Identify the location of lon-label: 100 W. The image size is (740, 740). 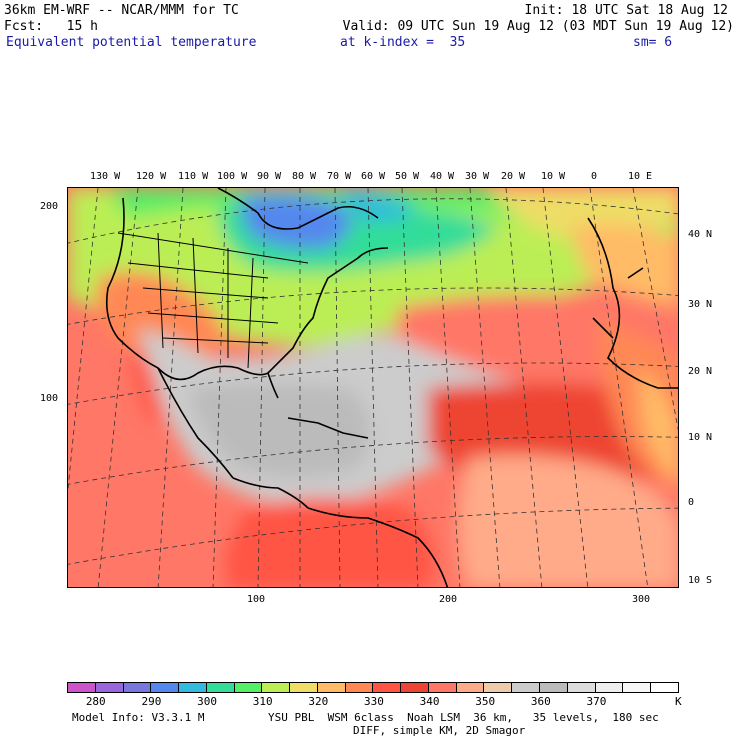
(232, 176).